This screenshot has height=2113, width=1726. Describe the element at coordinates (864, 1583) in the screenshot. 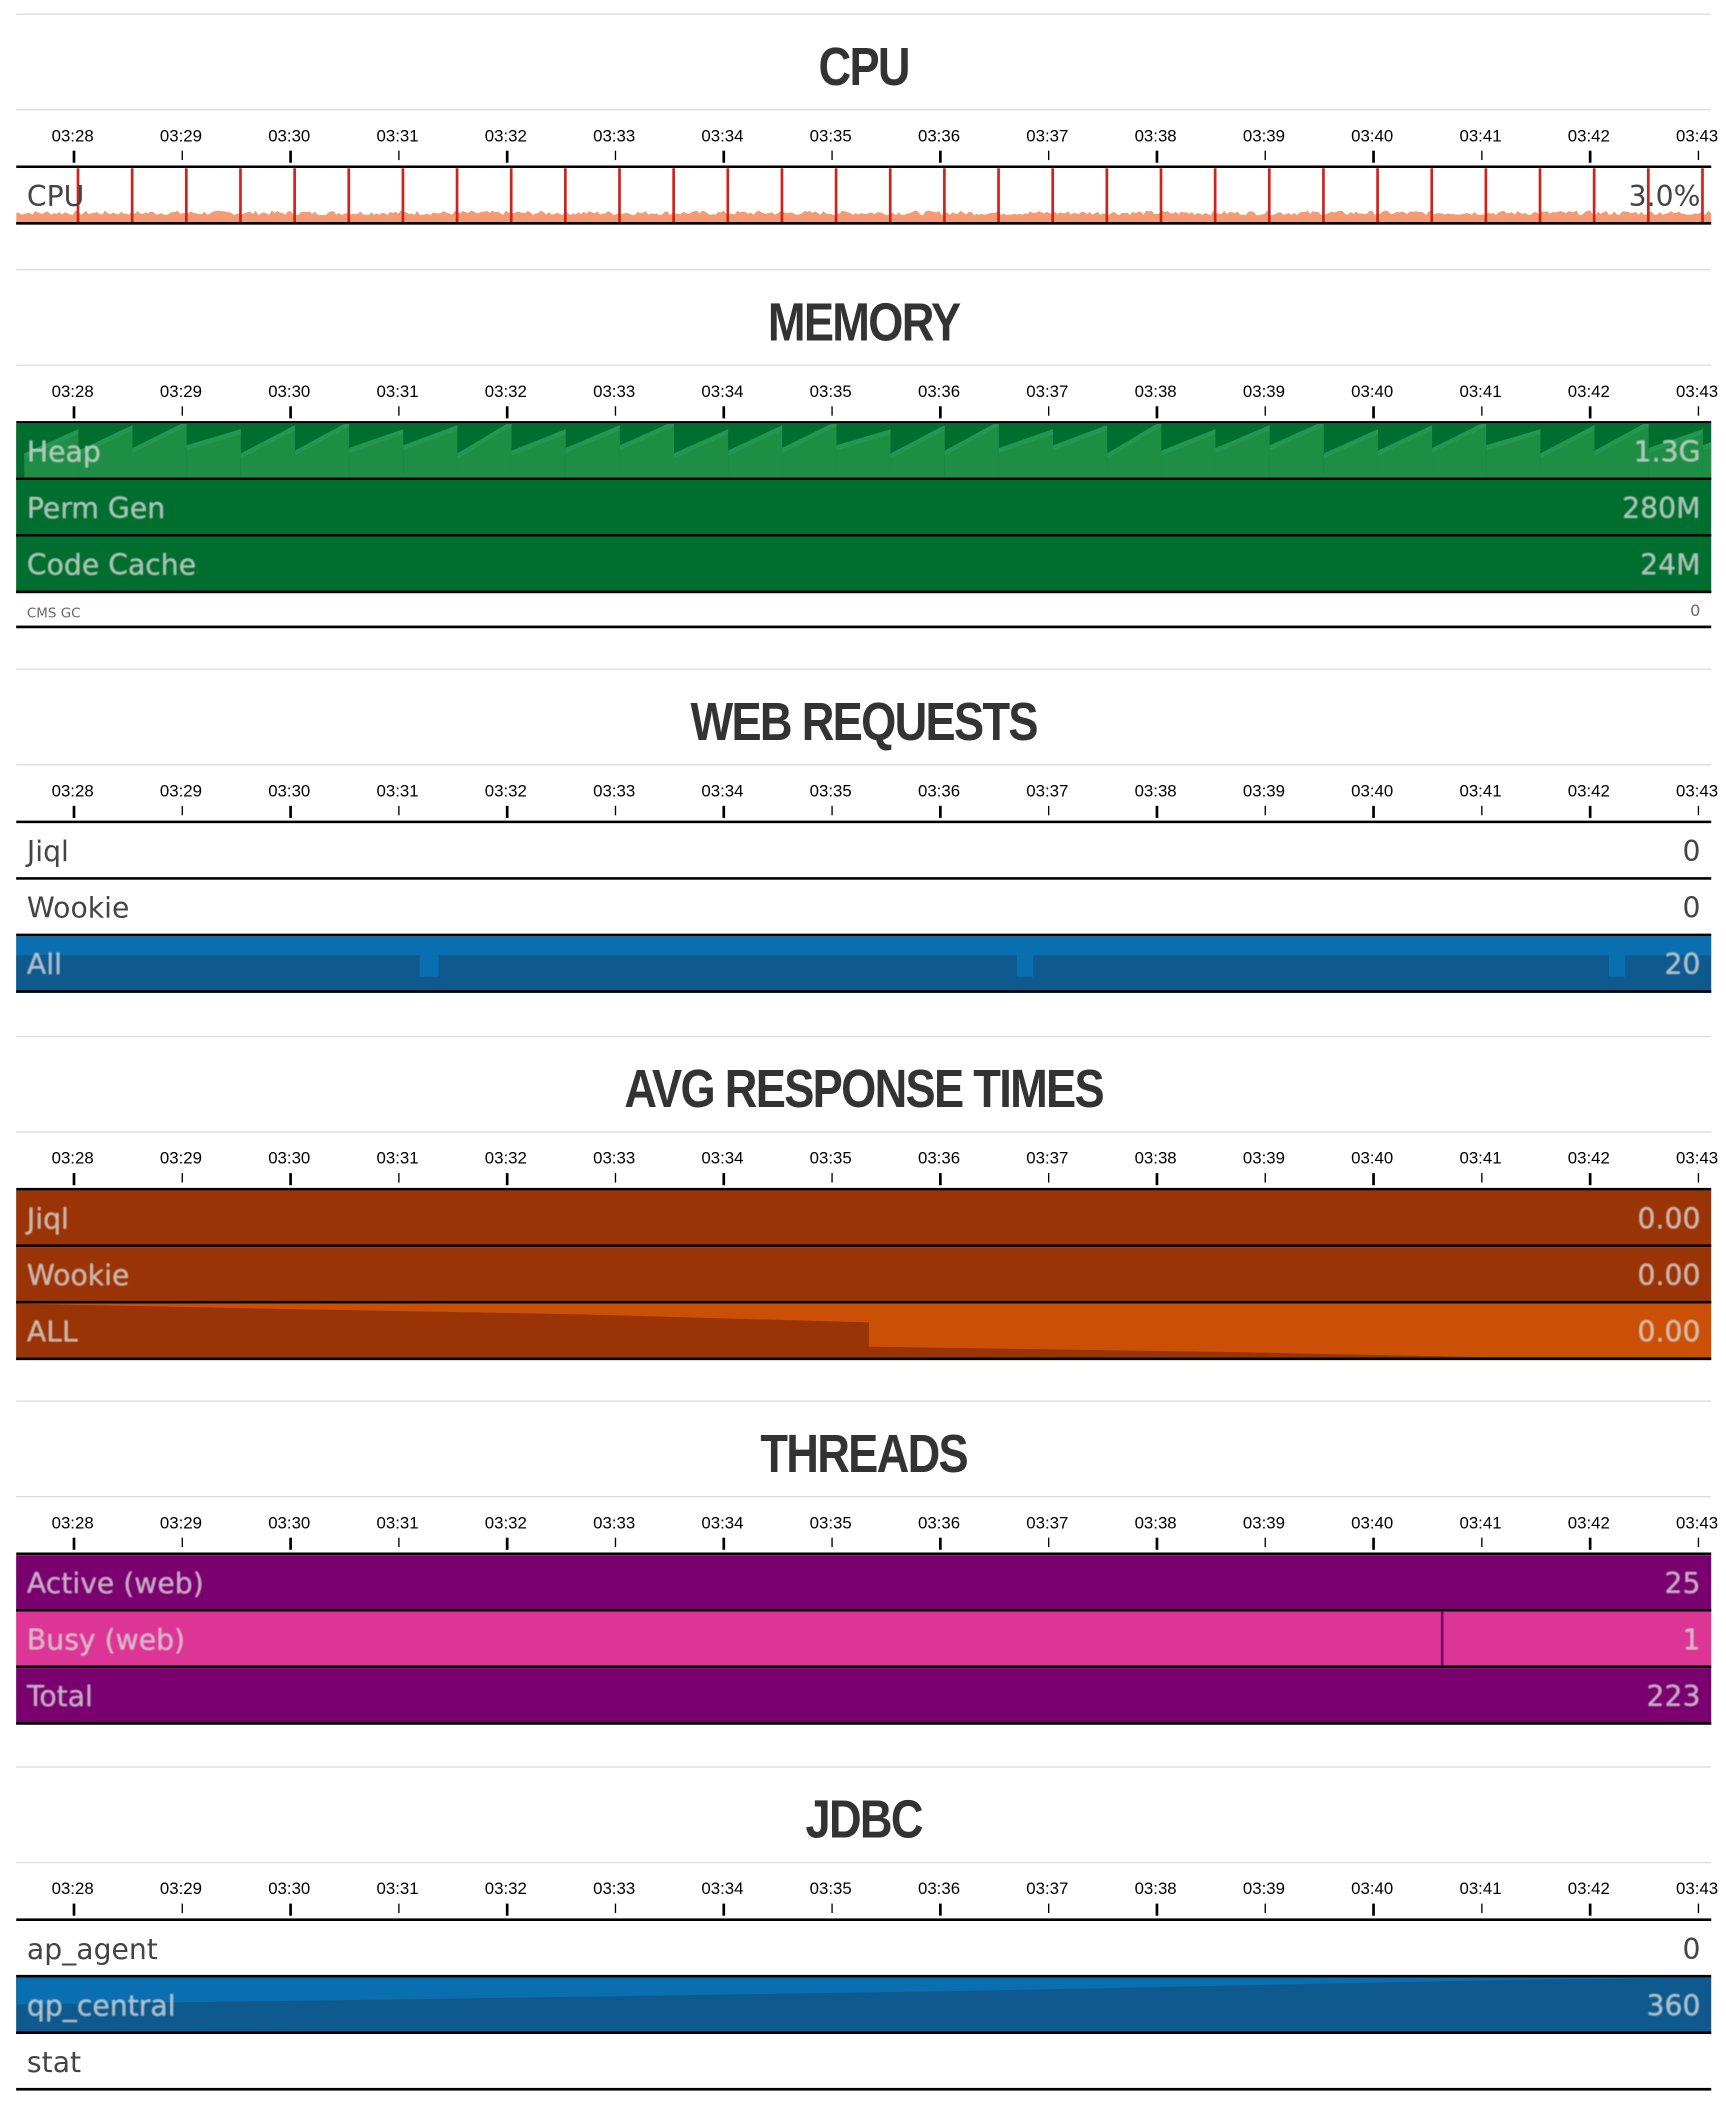

I see `threads-row-active: Active (web) 25` at that location.